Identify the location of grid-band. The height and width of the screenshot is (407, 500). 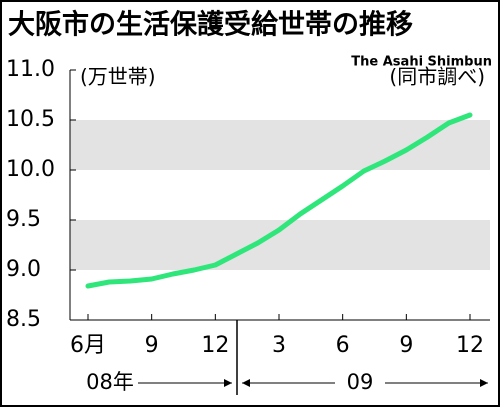
(280, 145).